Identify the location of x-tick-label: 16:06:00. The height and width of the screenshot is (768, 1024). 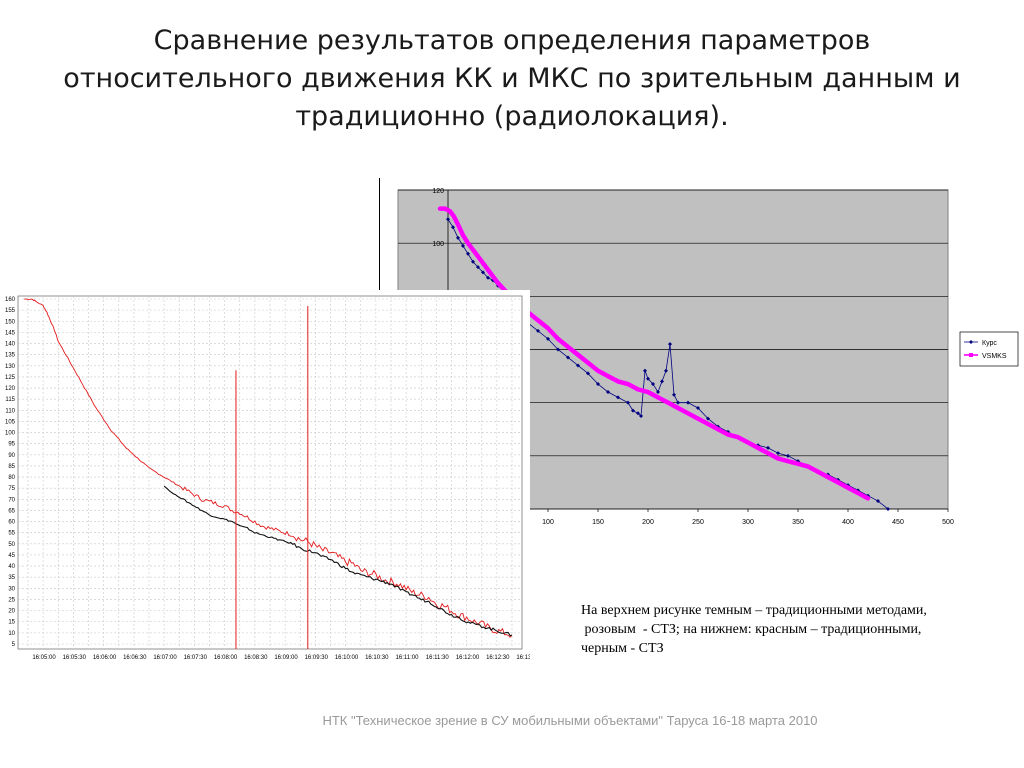
(105, 658).